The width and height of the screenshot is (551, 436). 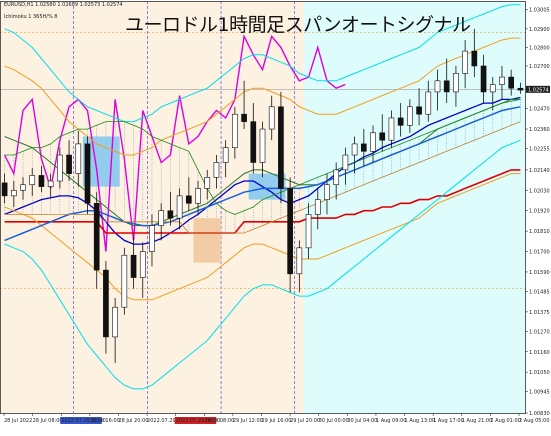 I want to click on x-tick-label: 29 Jul 08:00, so click(x=219, y=421).